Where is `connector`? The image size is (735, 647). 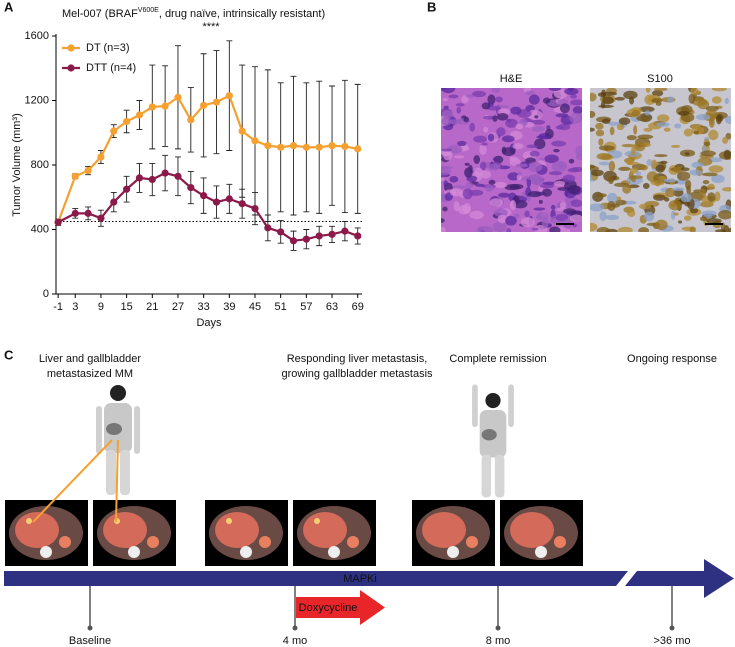 connector is located at coordinates (75, 481).